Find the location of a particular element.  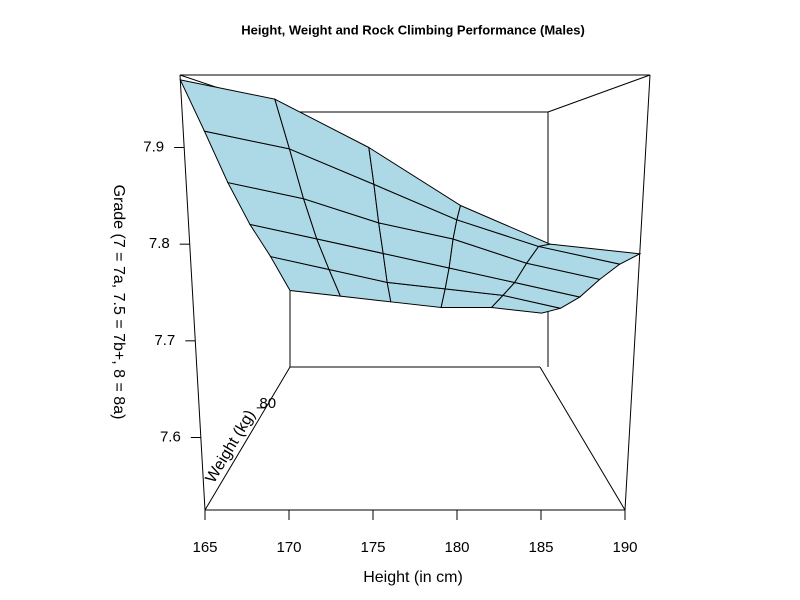

z-tick-label: 7.9 is located at coordinates (153, 146).